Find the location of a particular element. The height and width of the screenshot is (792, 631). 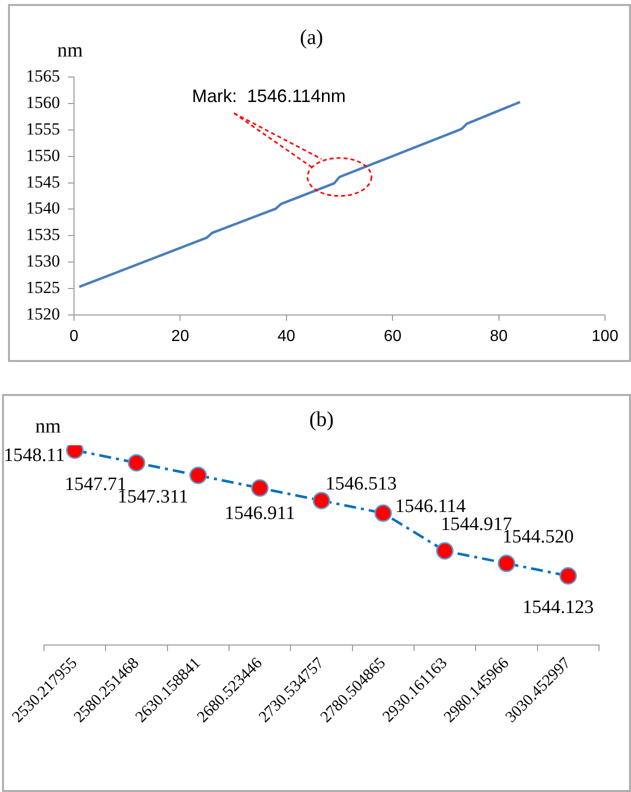

chart-title: (b) is located at coordinates (321, 419).